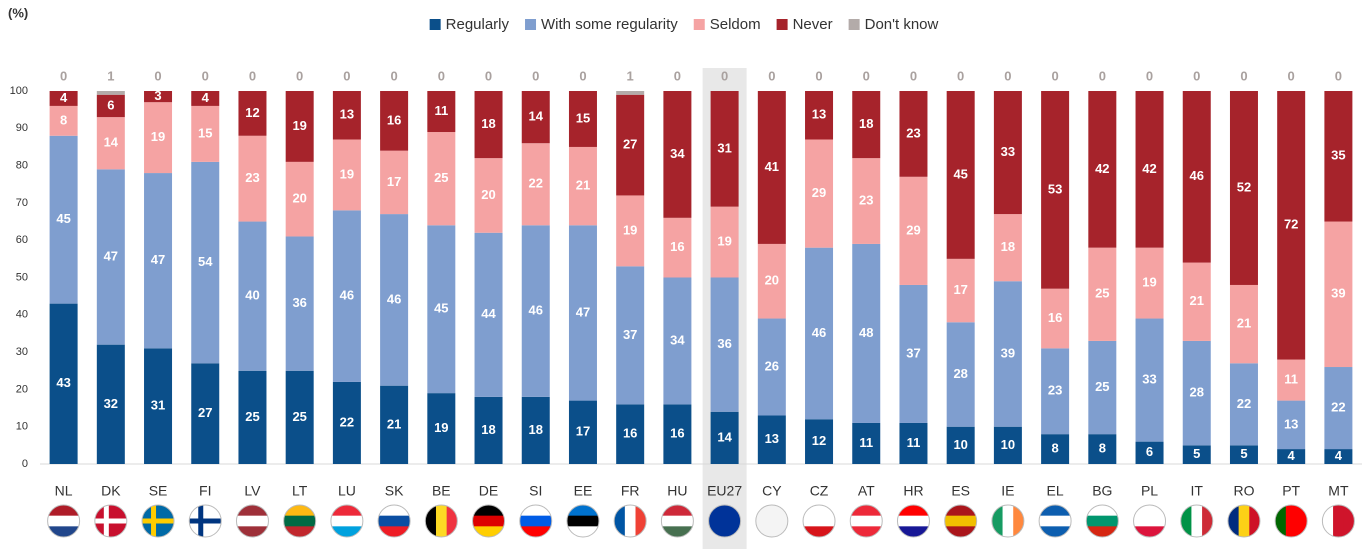  Describe the element at coordinates (1197, 491) in the screenshot. I see `x-tick-label: IT` at that location.